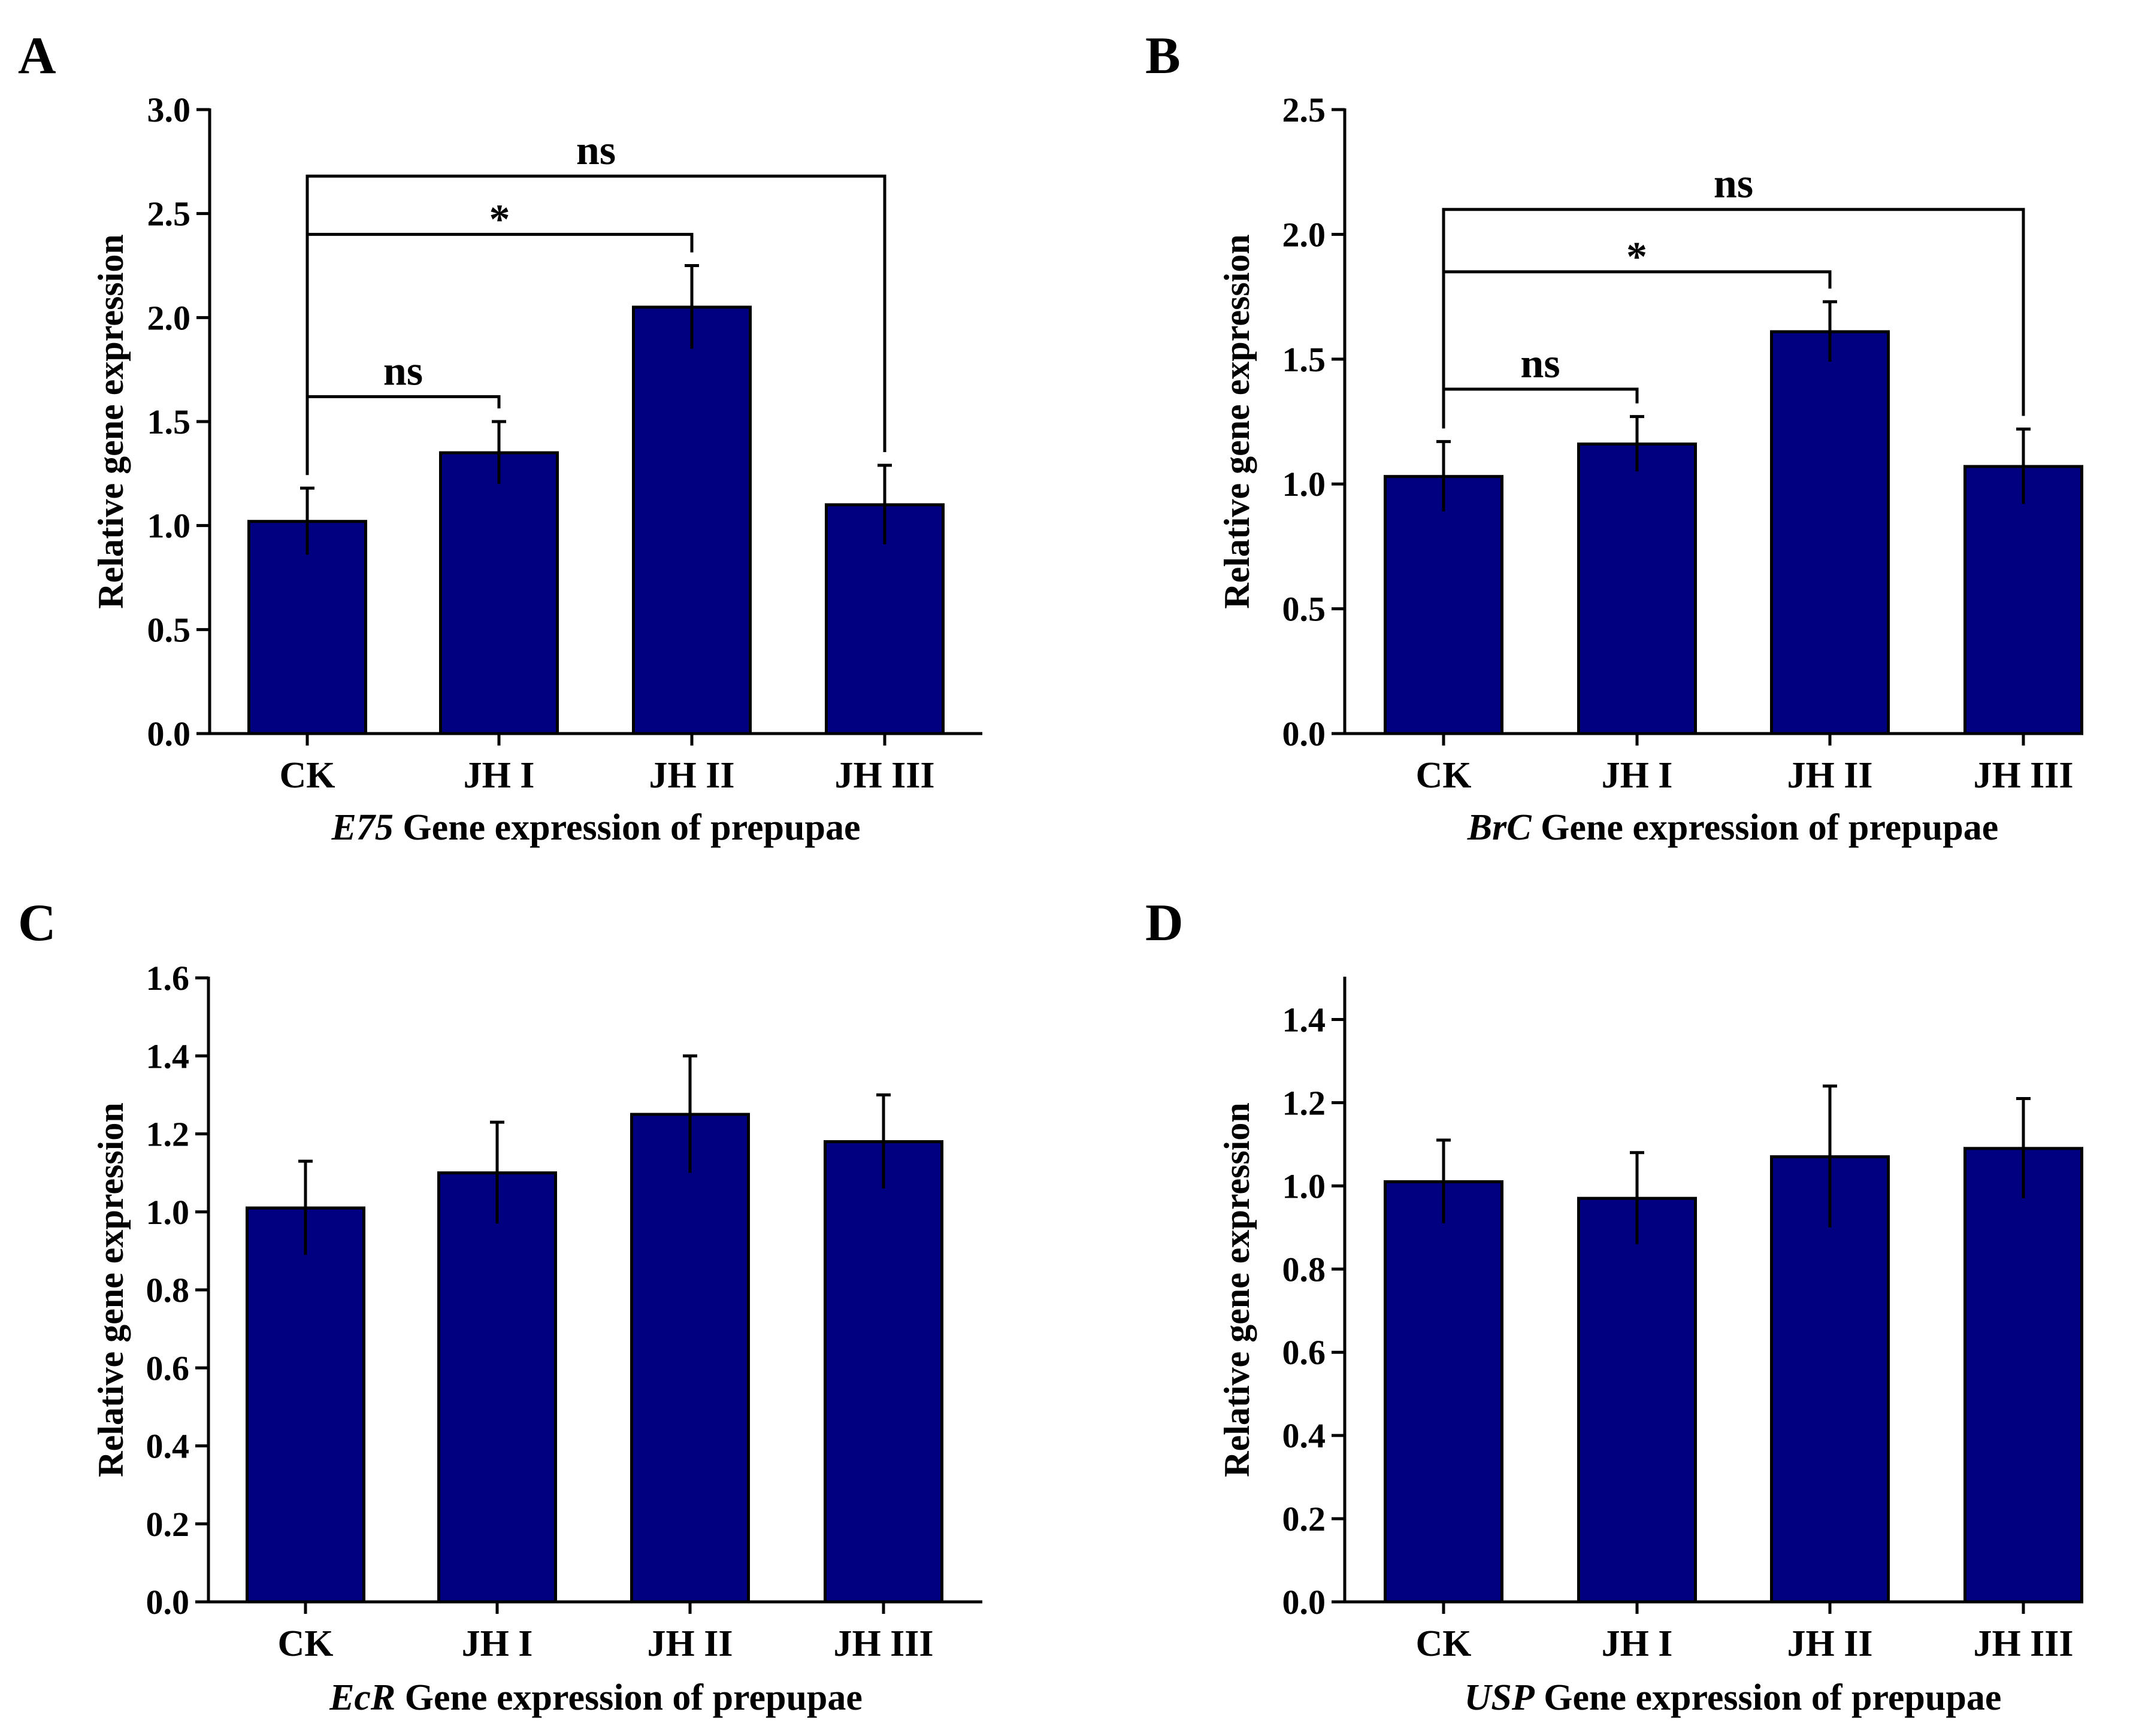 This screenshot has width=2133, height=1736. I want to click on x-axis-label: USP Gene expression of prepupae, so click(1733, 1697).